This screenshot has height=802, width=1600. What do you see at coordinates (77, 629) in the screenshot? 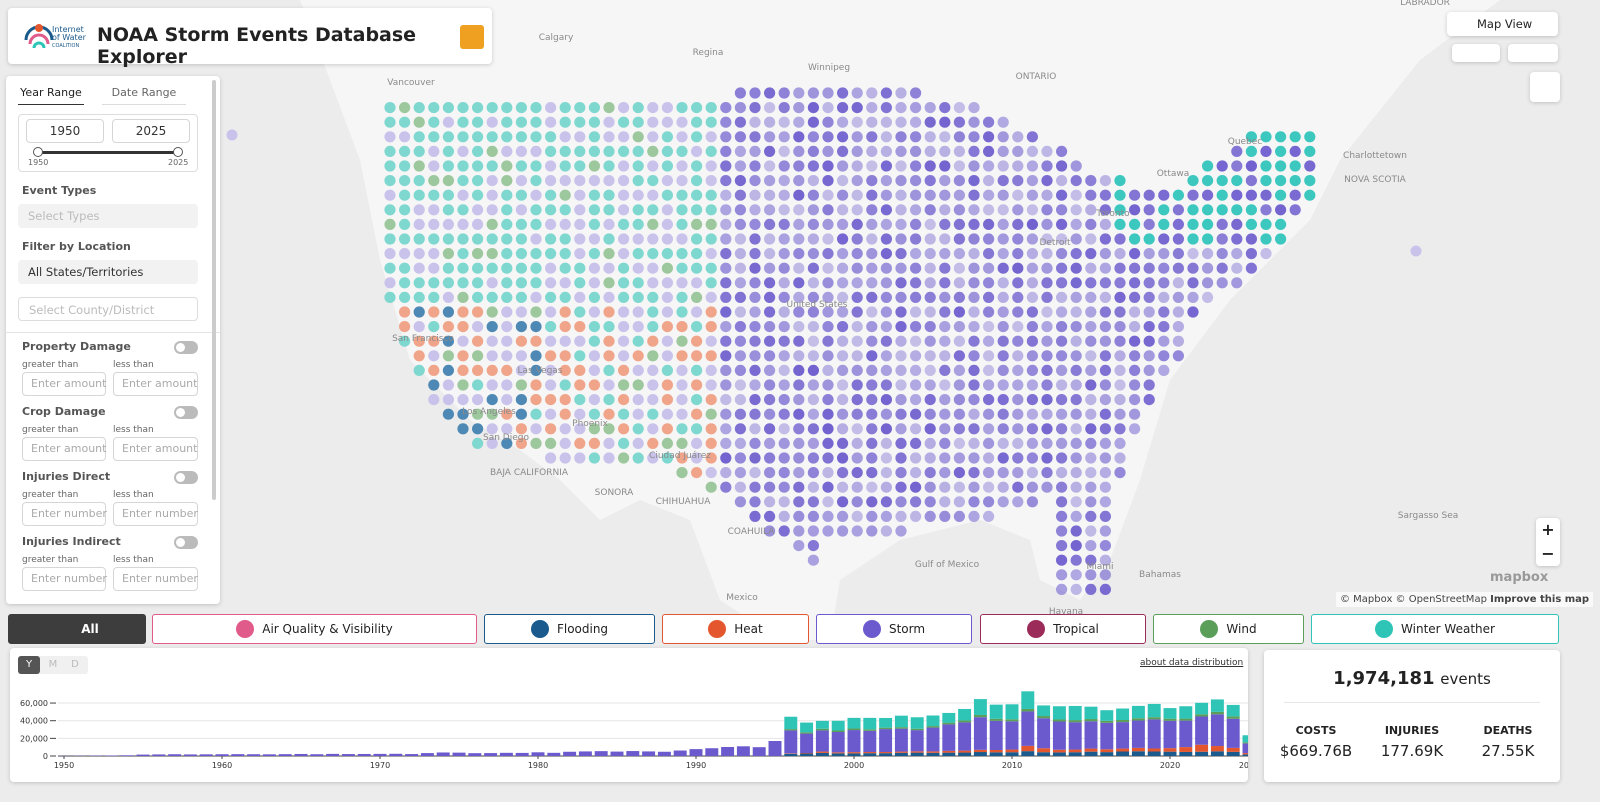
I see `category-tab: All` at bounding box center [77, 629].